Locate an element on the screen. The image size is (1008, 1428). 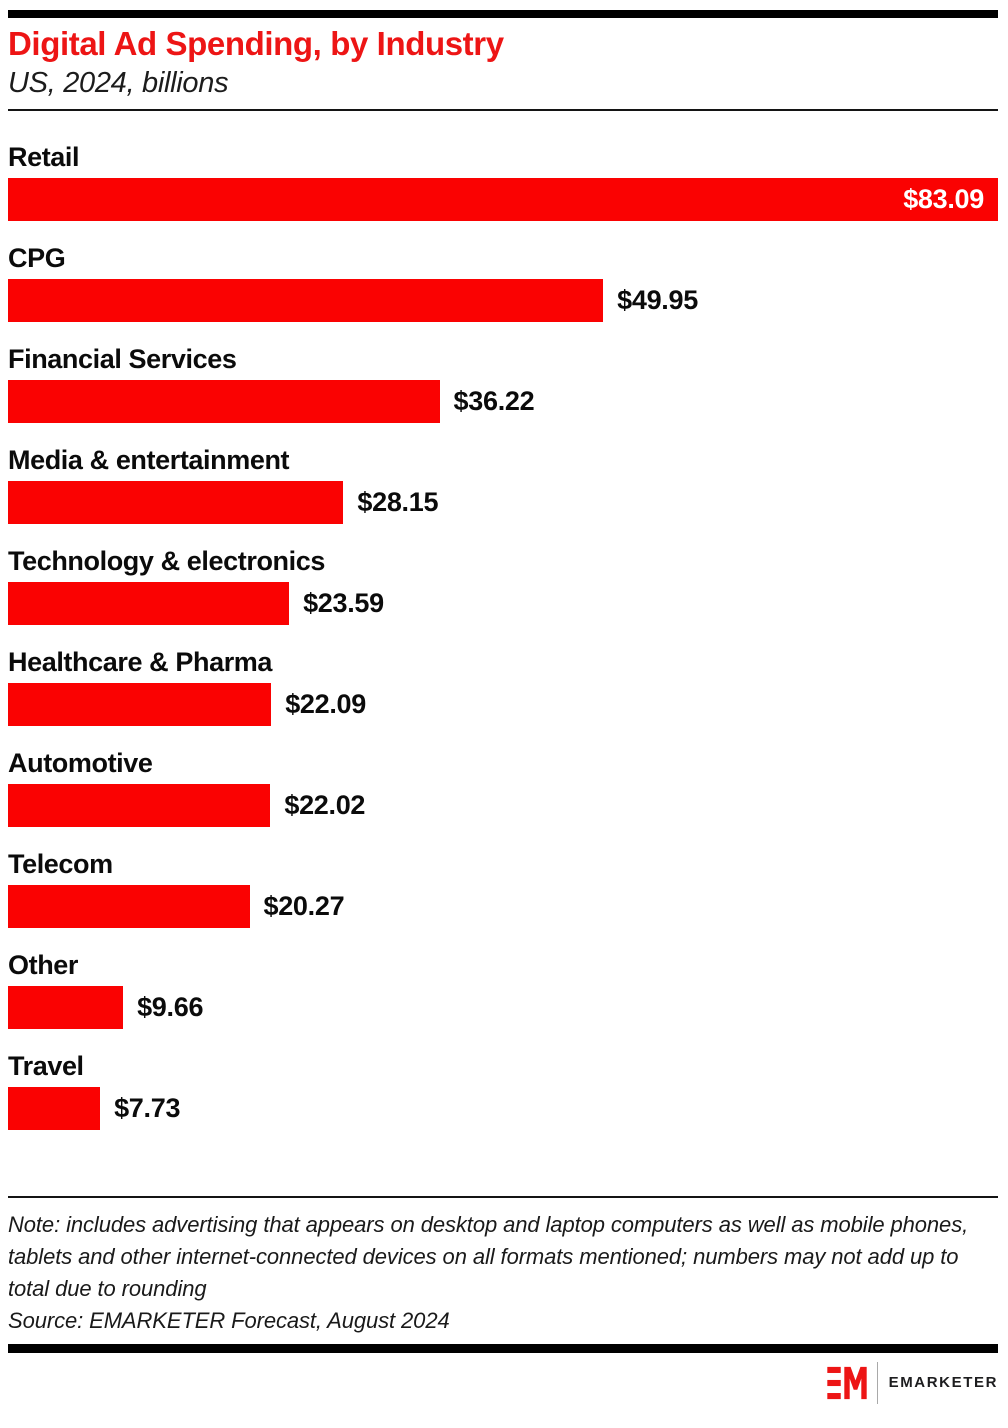
chart-source: Source: EMARKETER Forecast, August 2024 is located at coordinates (229, 1320).